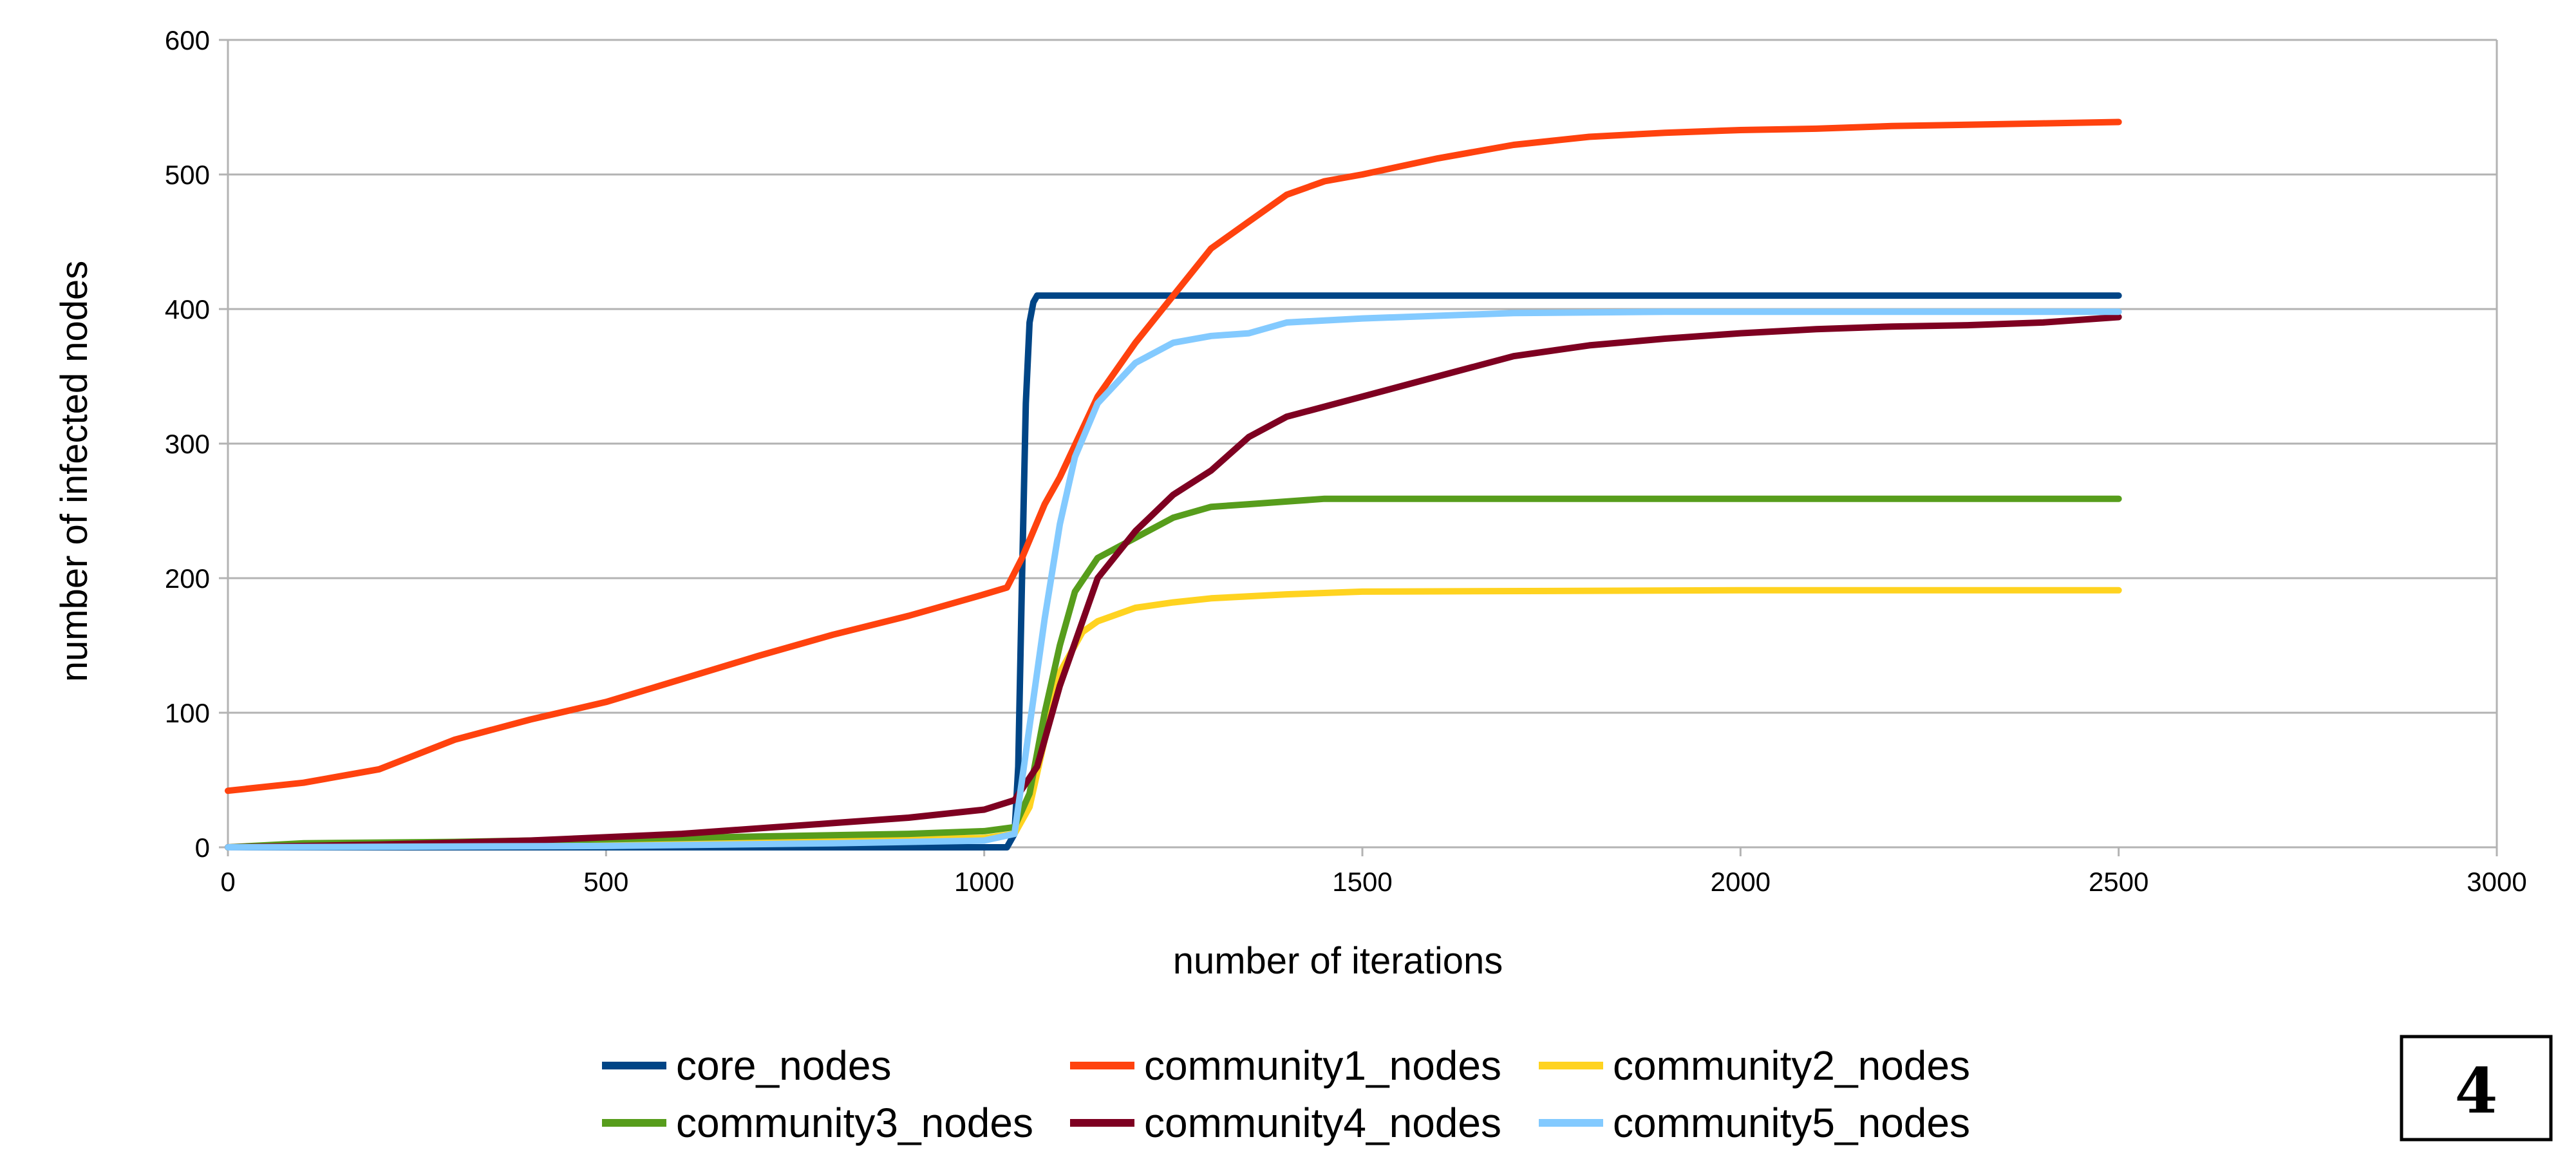 This screenshot has width=2576, height=1166. What do you see at coordinates (187, 578) in the screenshot?
I see `y-tick-label-2: 200` at bounding box center [187, 578].